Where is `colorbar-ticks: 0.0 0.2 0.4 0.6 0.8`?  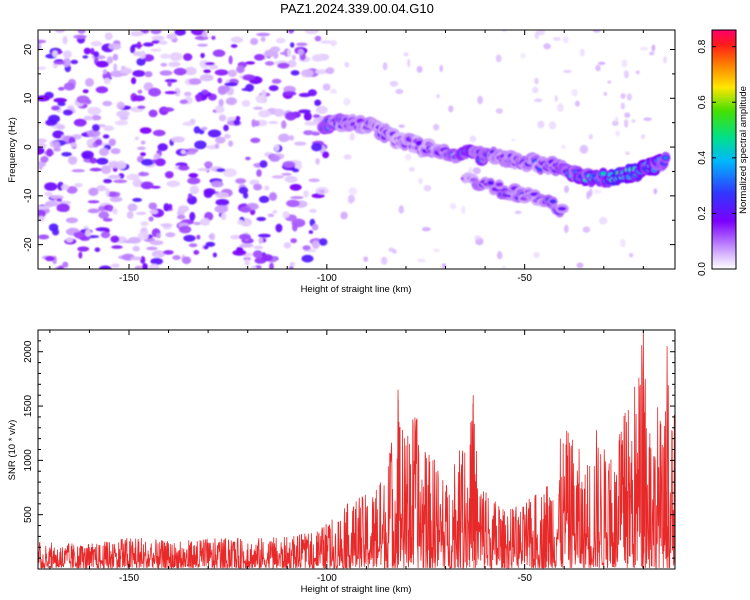
colorbar-ticks: 0.0 0.2 0.4 0.6 0.8 is located at coordinates (716, 157).